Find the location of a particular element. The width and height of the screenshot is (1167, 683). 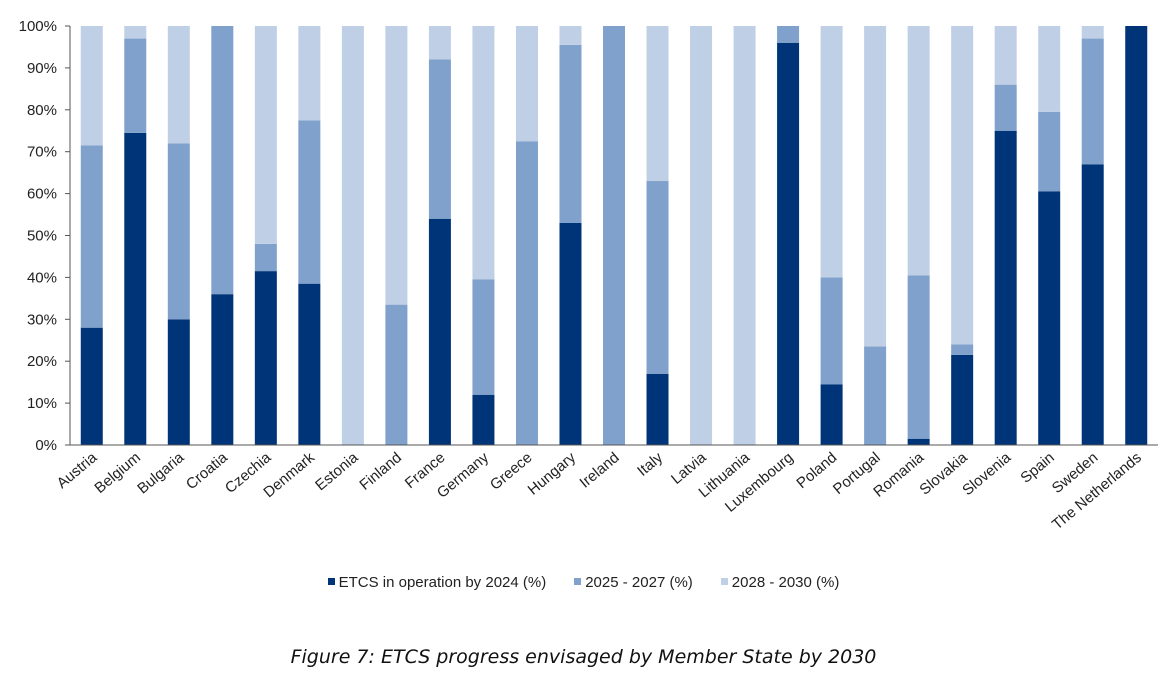

x-tick-label: Italy is located at coordinates (650, 464).